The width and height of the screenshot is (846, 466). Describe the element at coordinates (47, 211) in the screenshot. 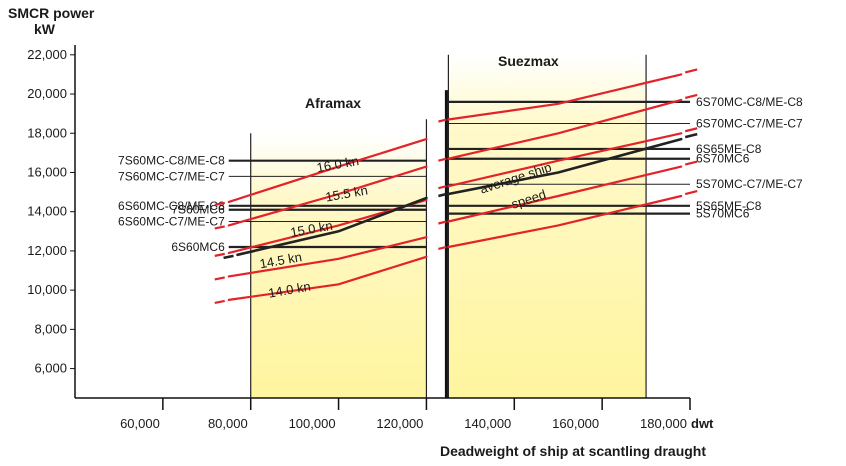

I see `y-tick-label: 14,000` at that location.